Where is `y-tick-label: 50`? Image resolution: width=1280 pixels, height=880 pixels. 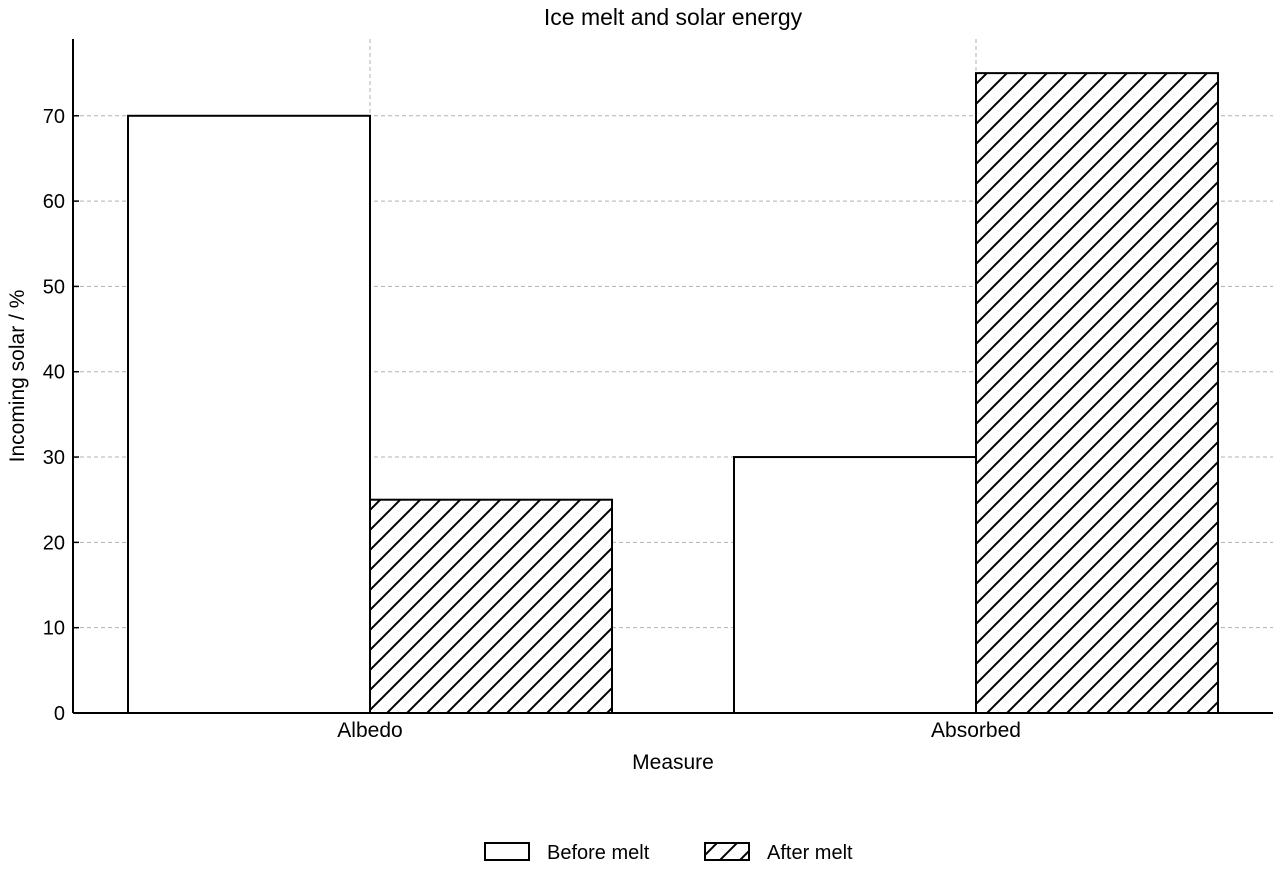
y-tick-label: 50 is located at coordinates (54, 287).